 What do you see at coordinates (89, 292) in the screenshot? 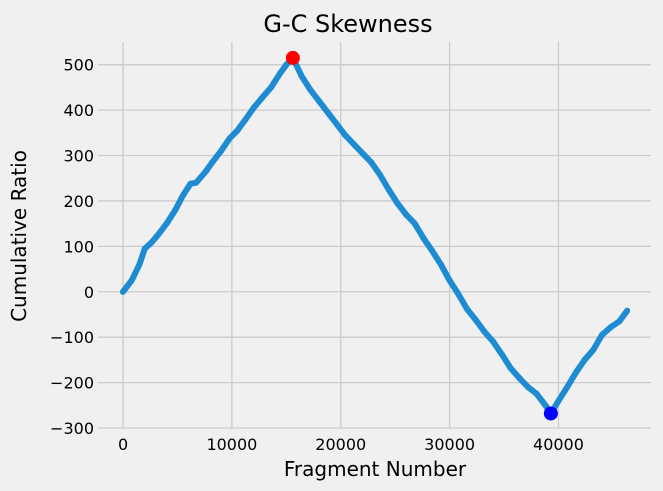
I see `y-tick-label: 0` at bounding box center [89, 292].